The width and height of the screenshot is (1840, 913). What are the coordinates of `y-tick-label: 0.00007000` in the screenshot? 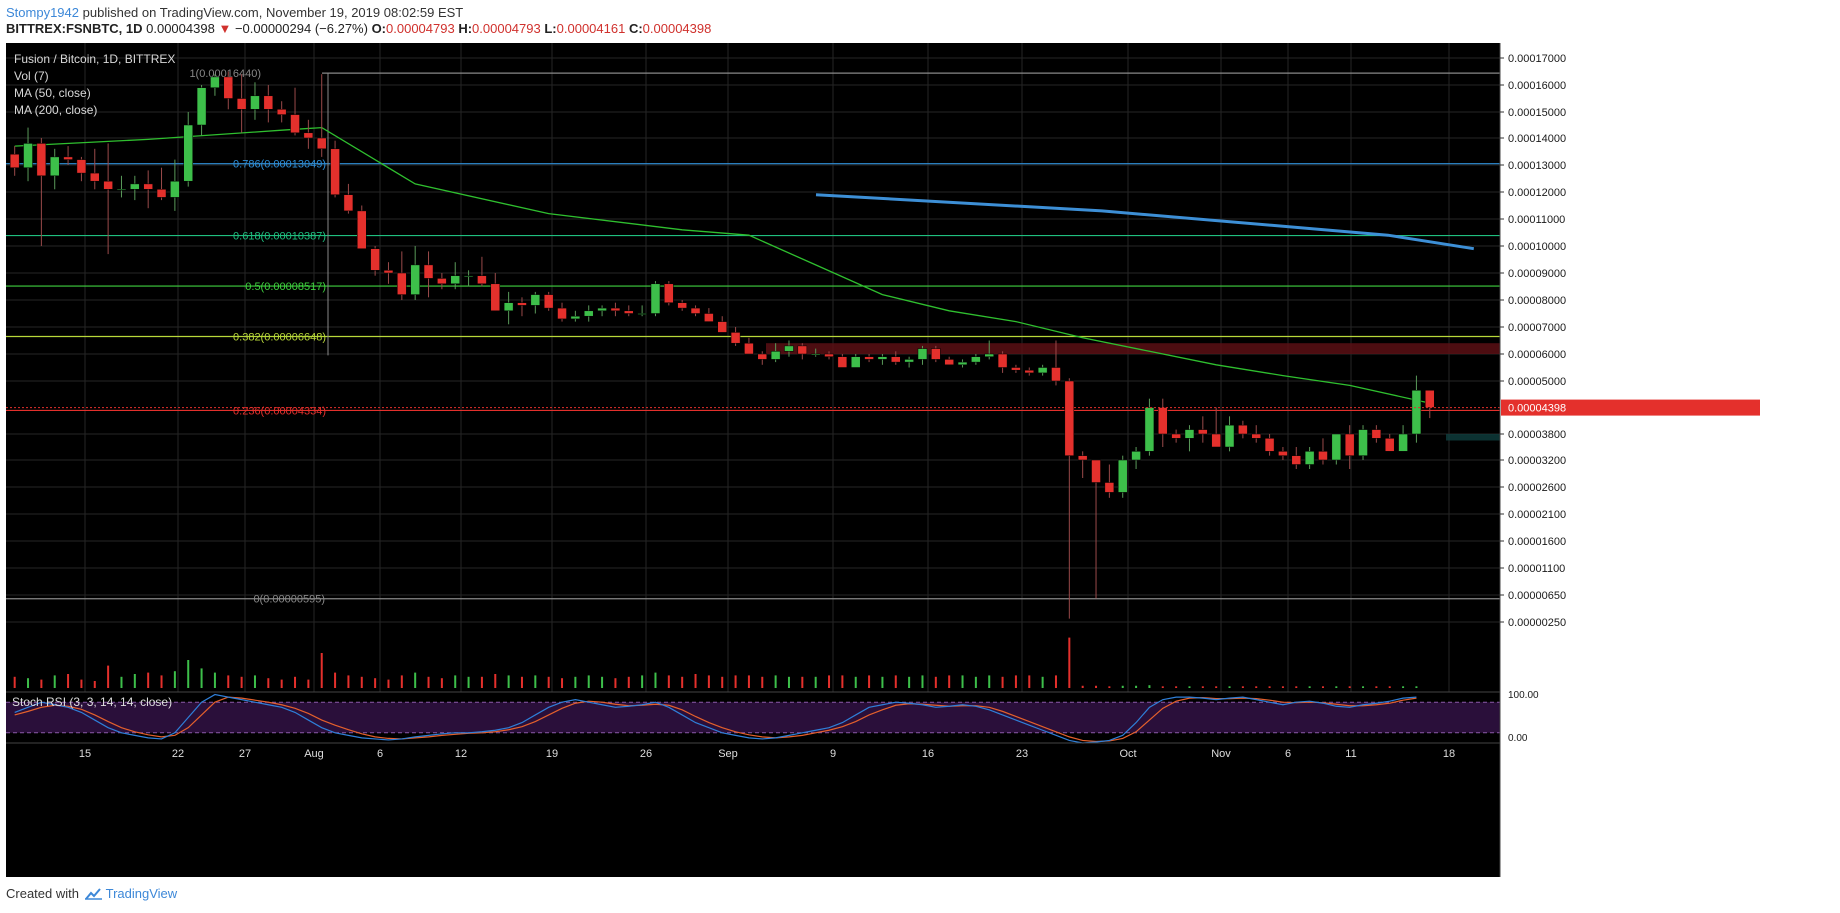 It's located at (1537, 328).